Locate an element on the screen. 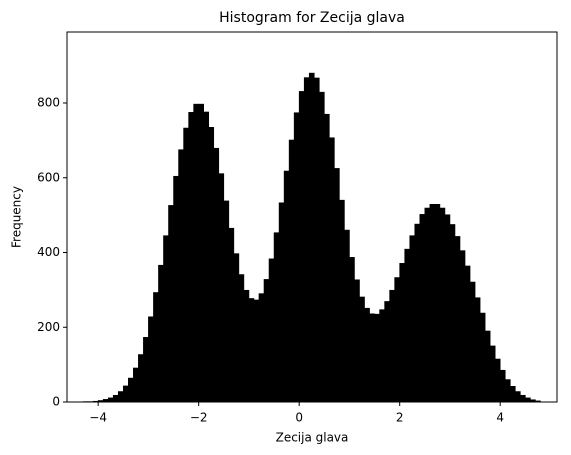 The height and width of the screenshot is (455, 571). y-tick-label: 200 is located at coordinates (48, 327).